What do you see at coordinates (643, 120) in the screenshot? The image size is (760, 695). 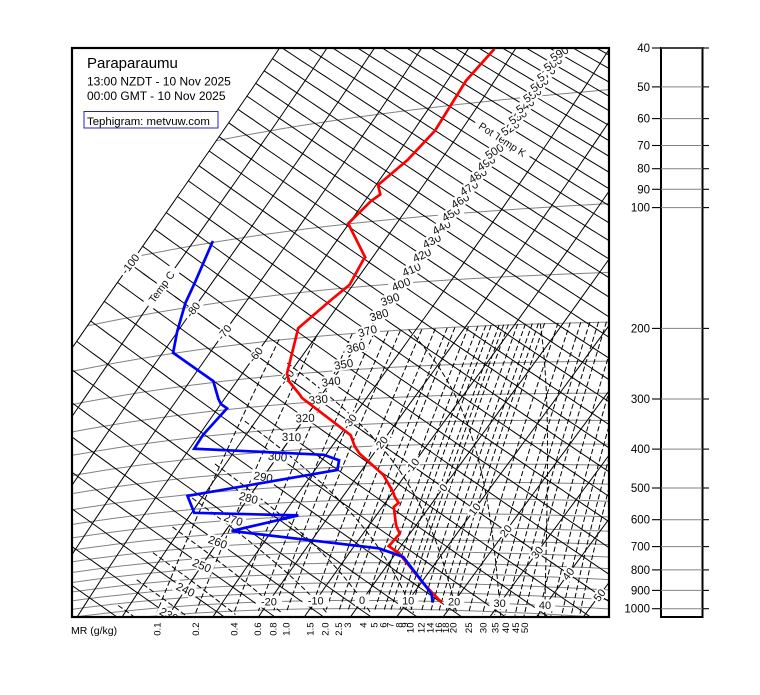 I see `svg-text: 60` at bounding box center [643, 120].